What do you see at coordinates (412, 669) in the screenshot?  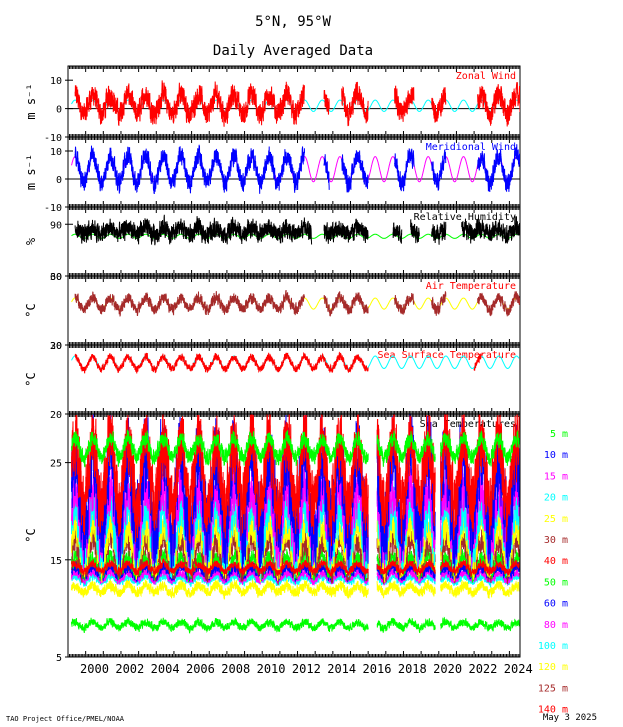 I see `x-tick-label: 2018` at bounding box center [412, 669].